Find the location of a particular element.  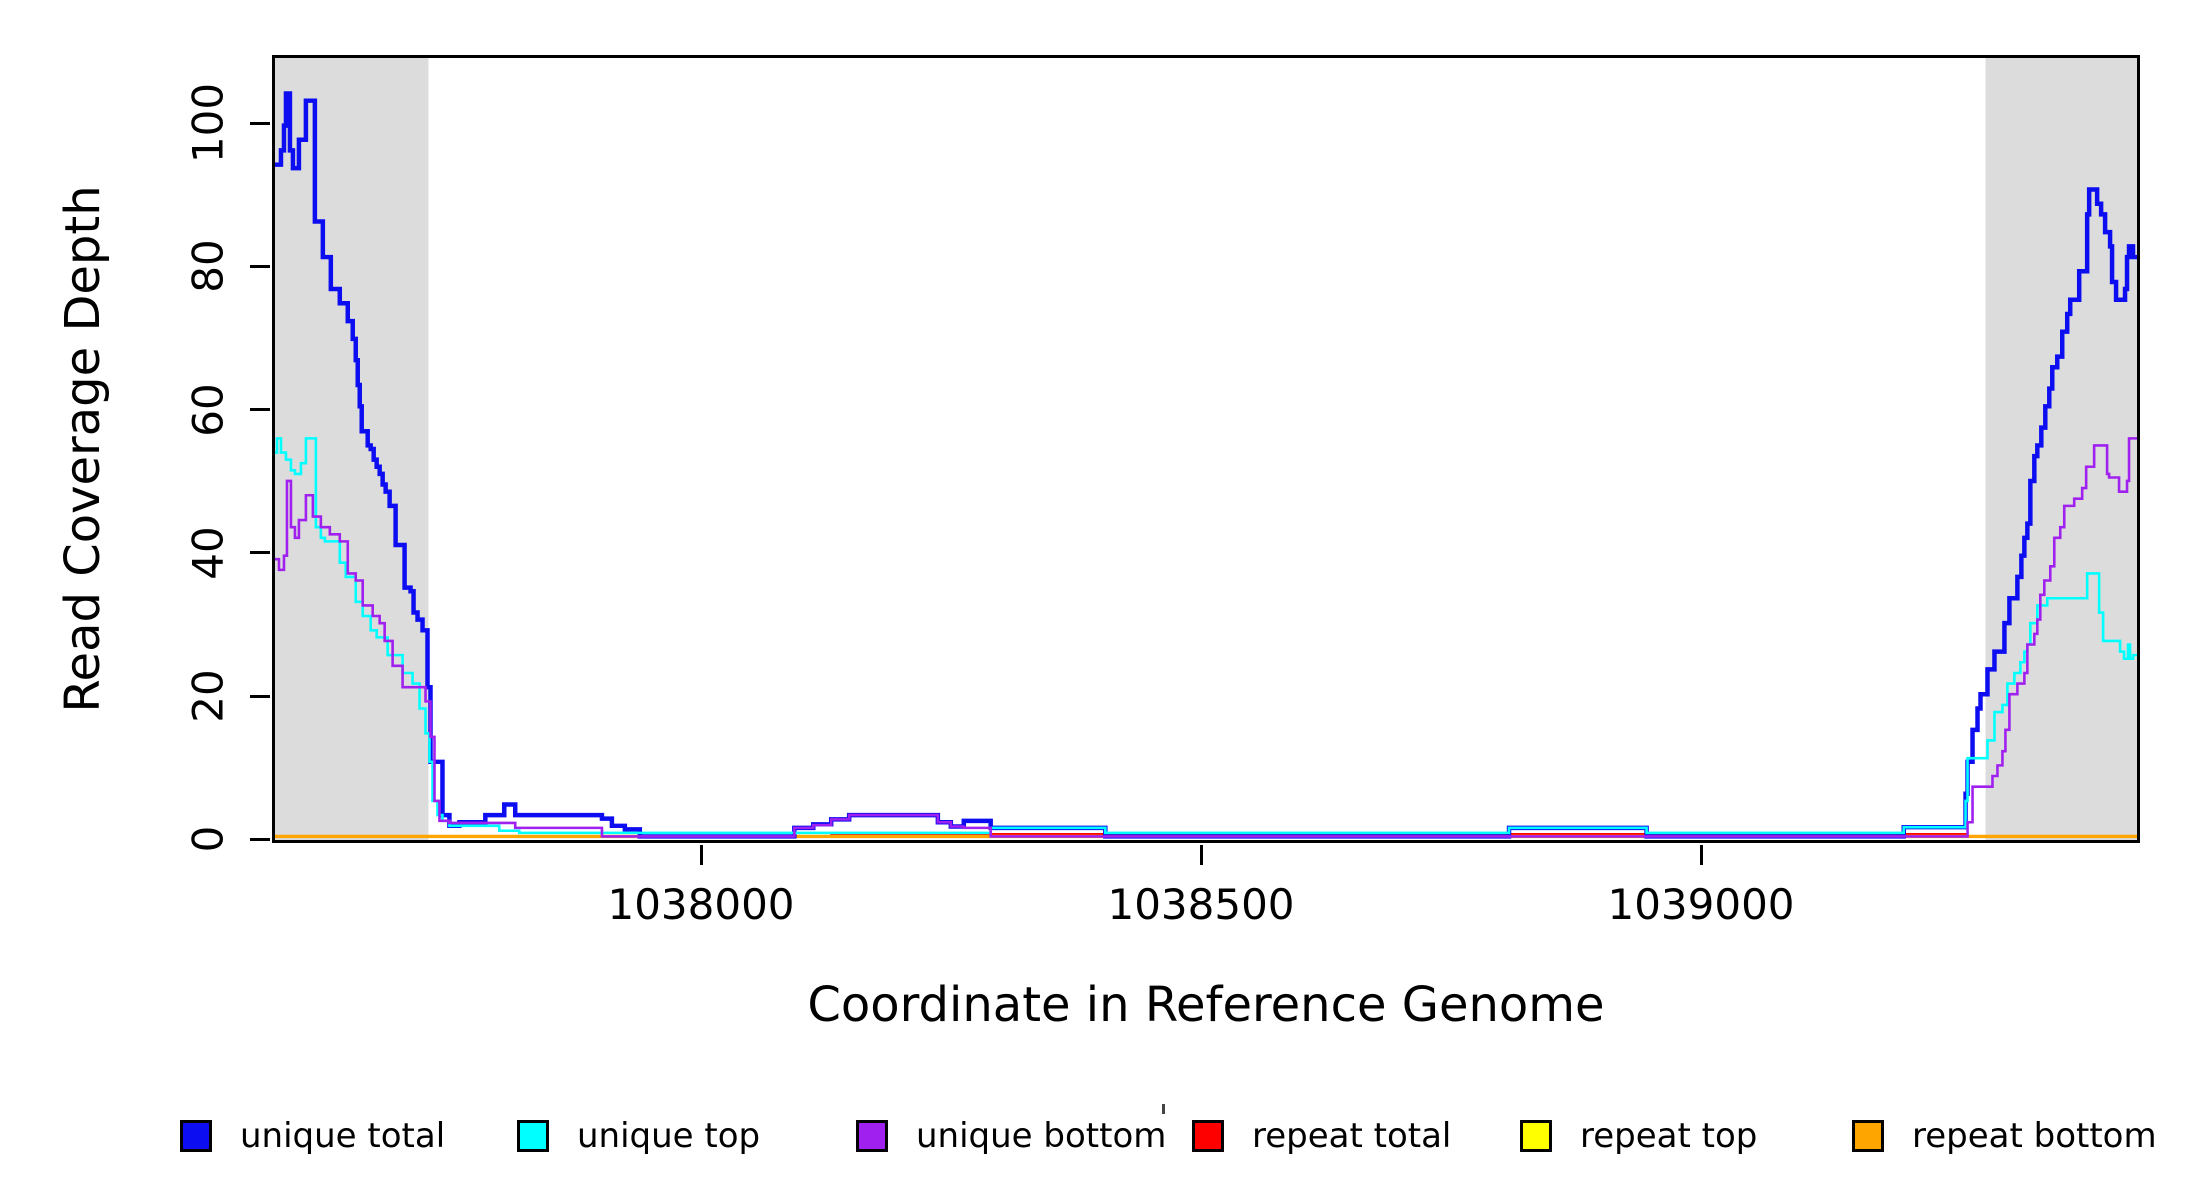

legend-label-unique-bottom: unique bottom is located at coordinates (1041, 1136).